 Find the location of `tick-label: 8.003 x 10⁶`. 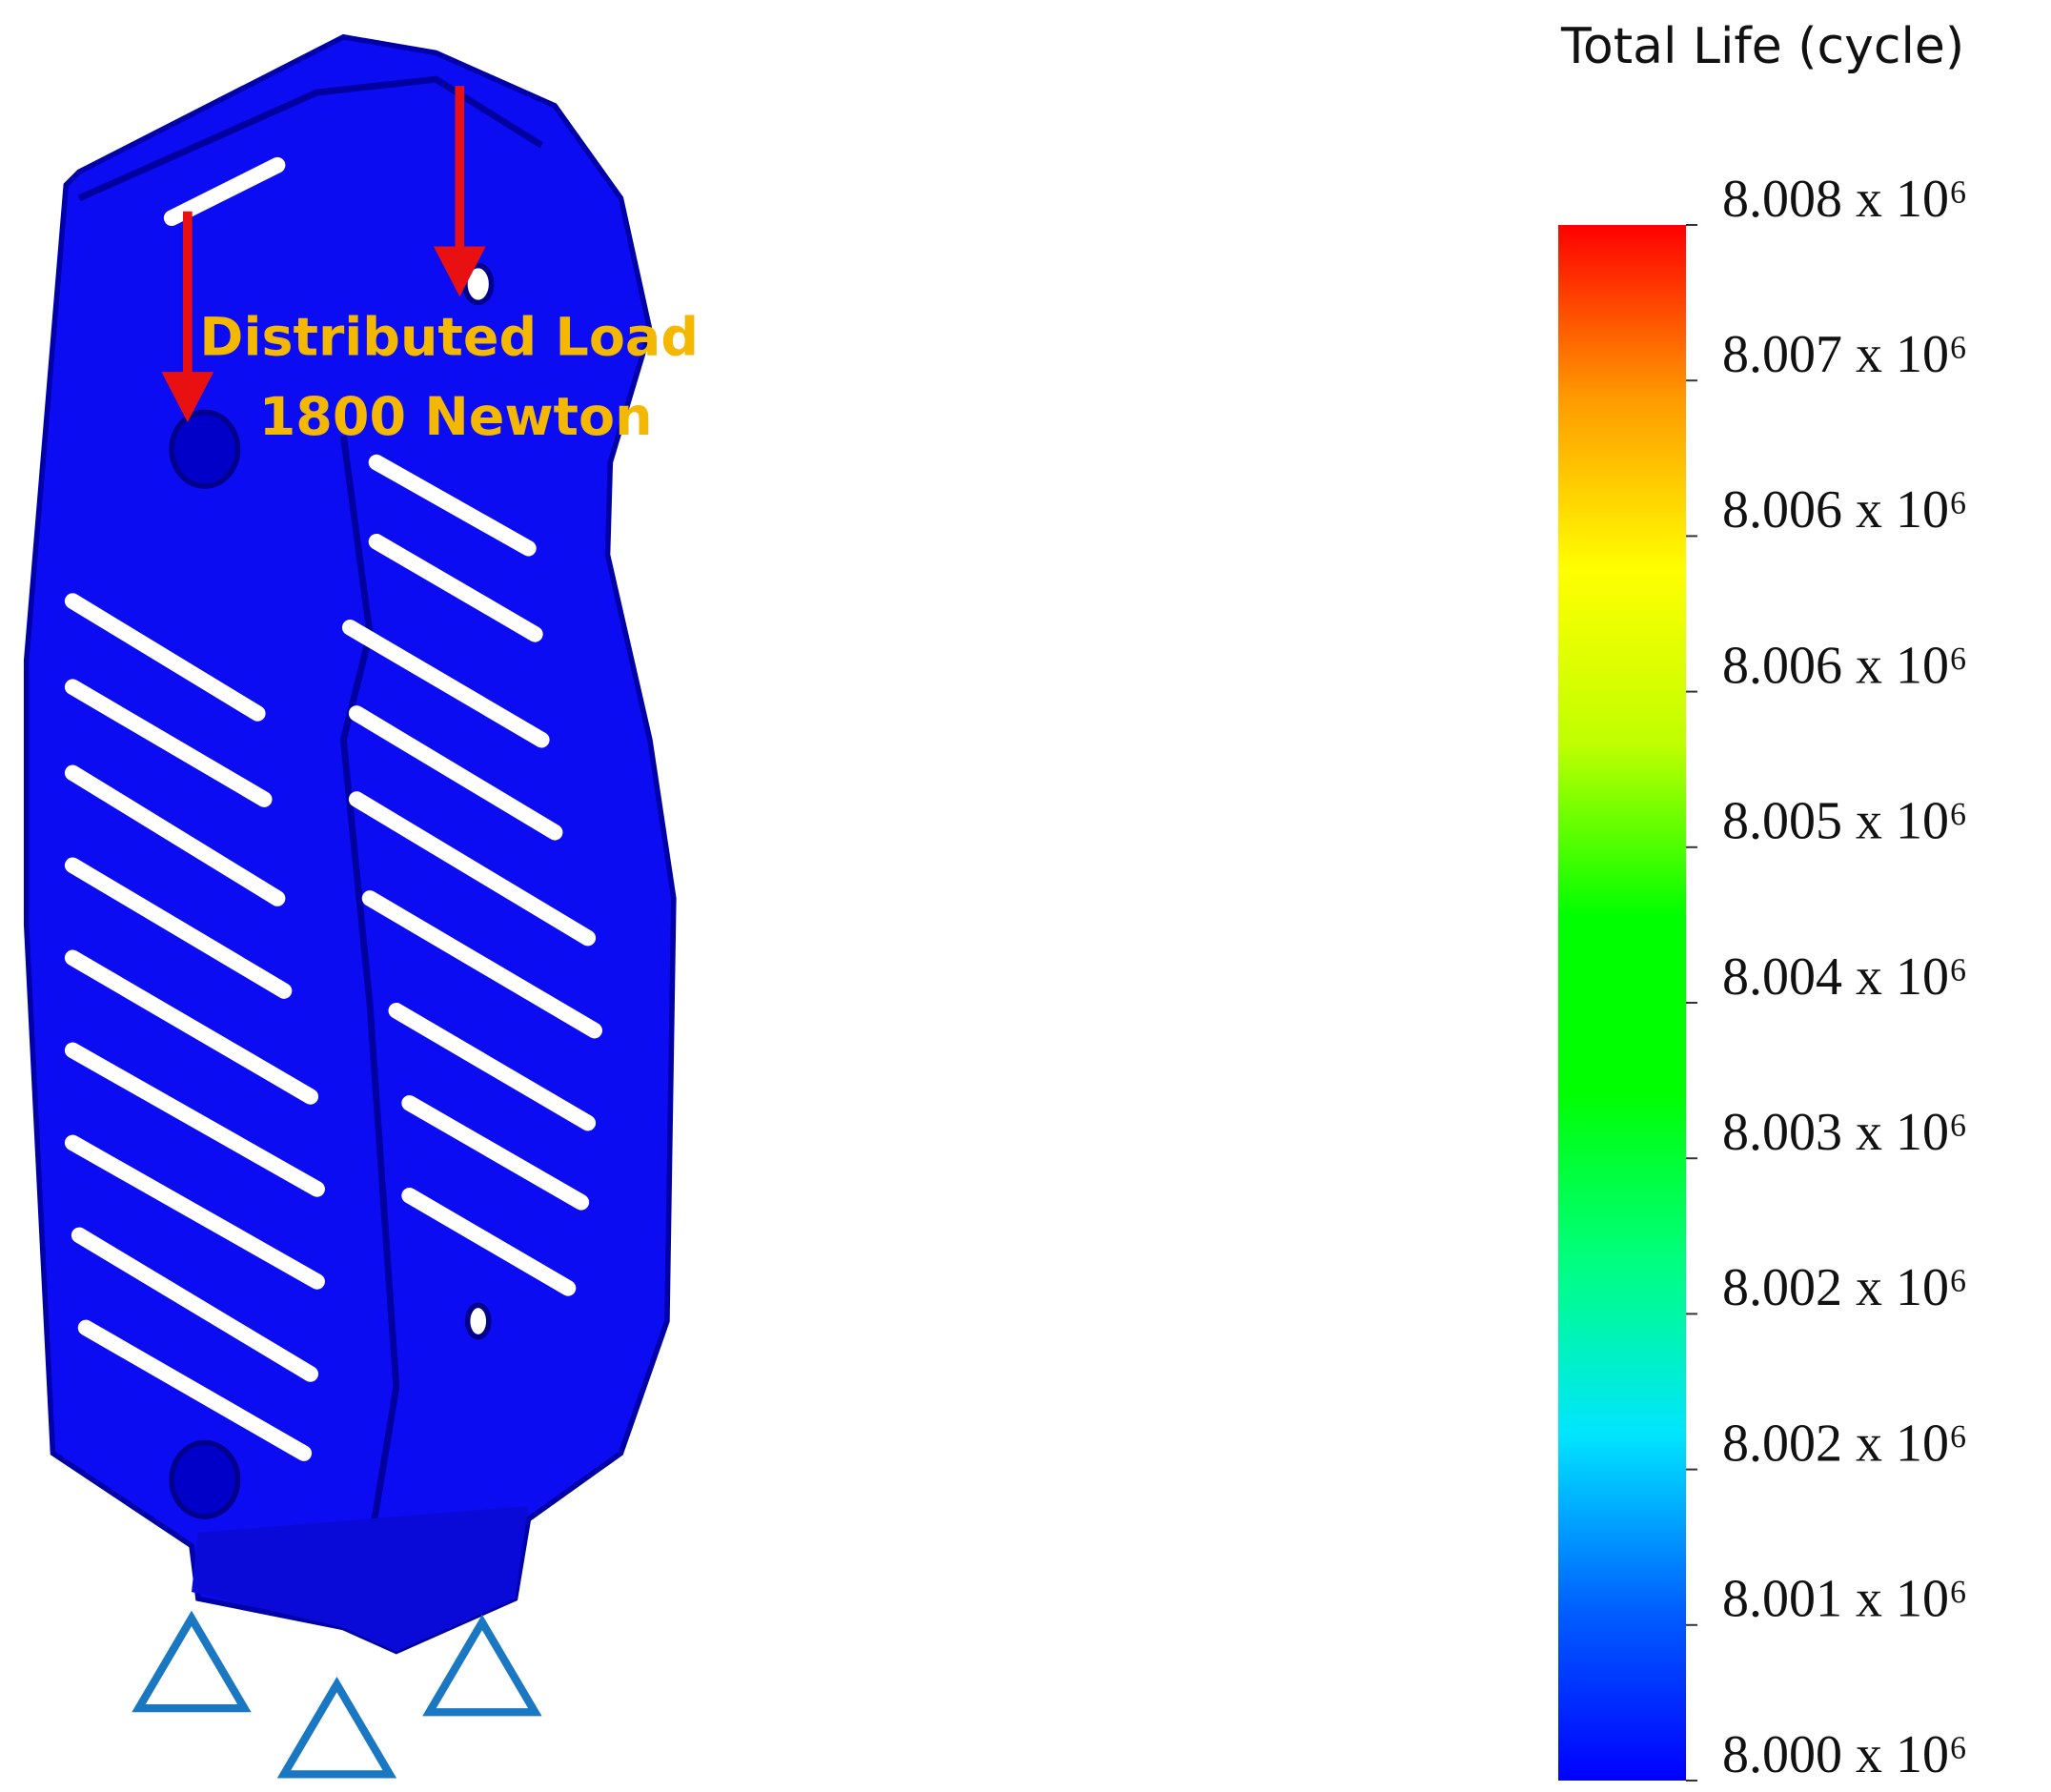

tick-label: 8.003 x 10⁶ is located at coordinates (1845, 1132).